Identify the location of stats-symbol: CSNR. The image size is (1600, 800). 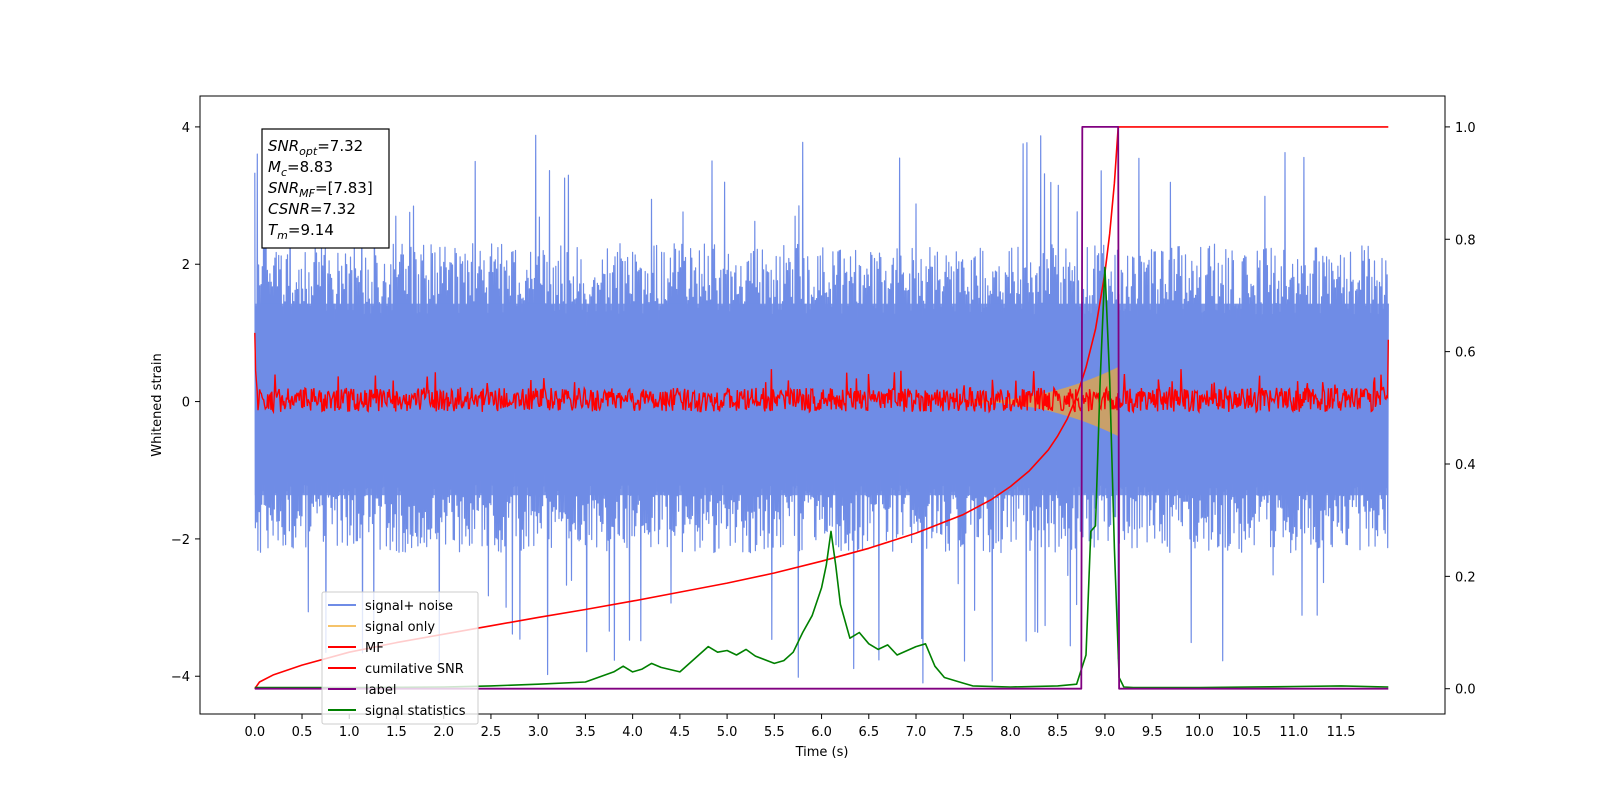
(289, 209).